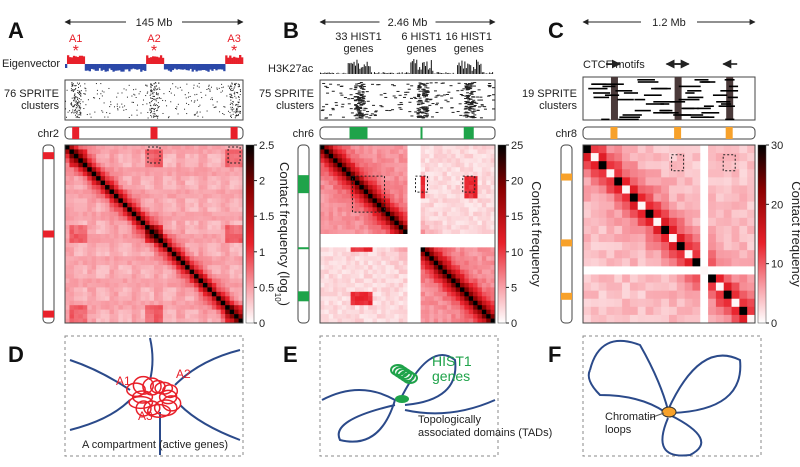  What do you see at coordinates (517, 182) in the screenshot?
I see `colorbar-tick-label: 20` at bounding box center [517, 182].